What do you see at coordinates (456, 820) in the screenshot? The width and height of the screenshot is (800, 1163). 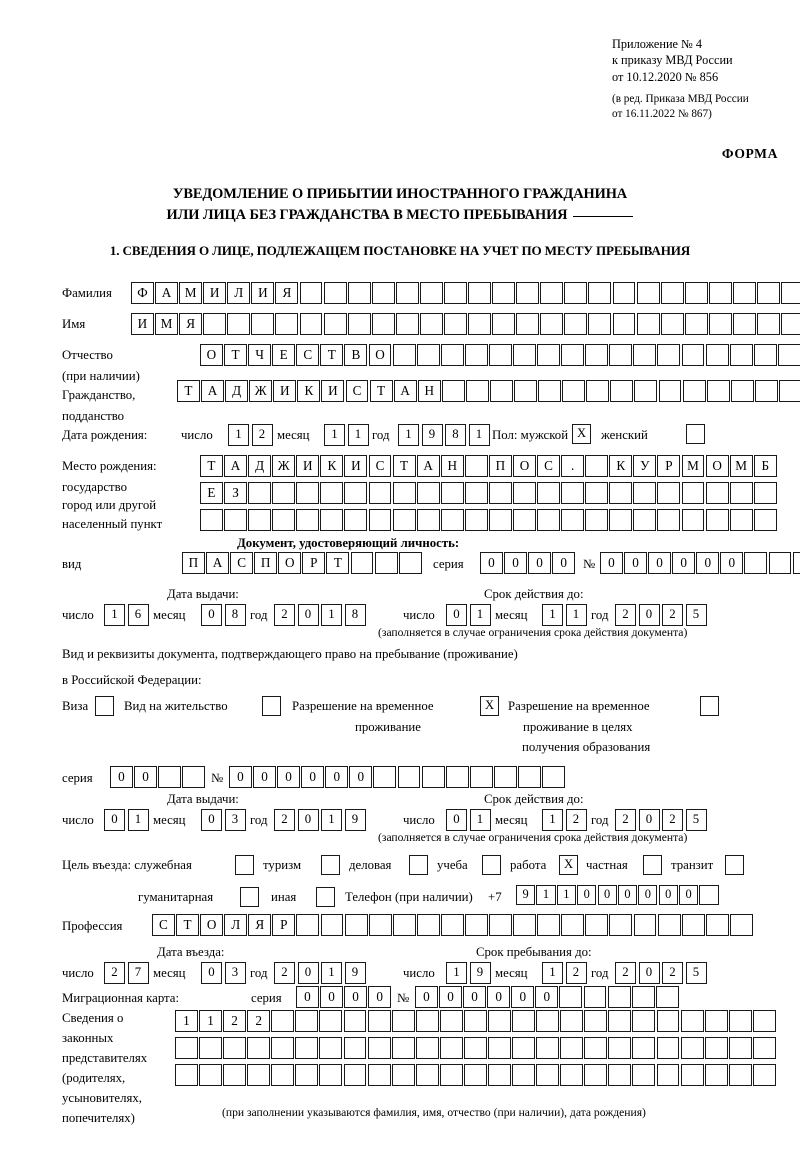 I see `digit-box: 0` at bounding box center [456, 820].